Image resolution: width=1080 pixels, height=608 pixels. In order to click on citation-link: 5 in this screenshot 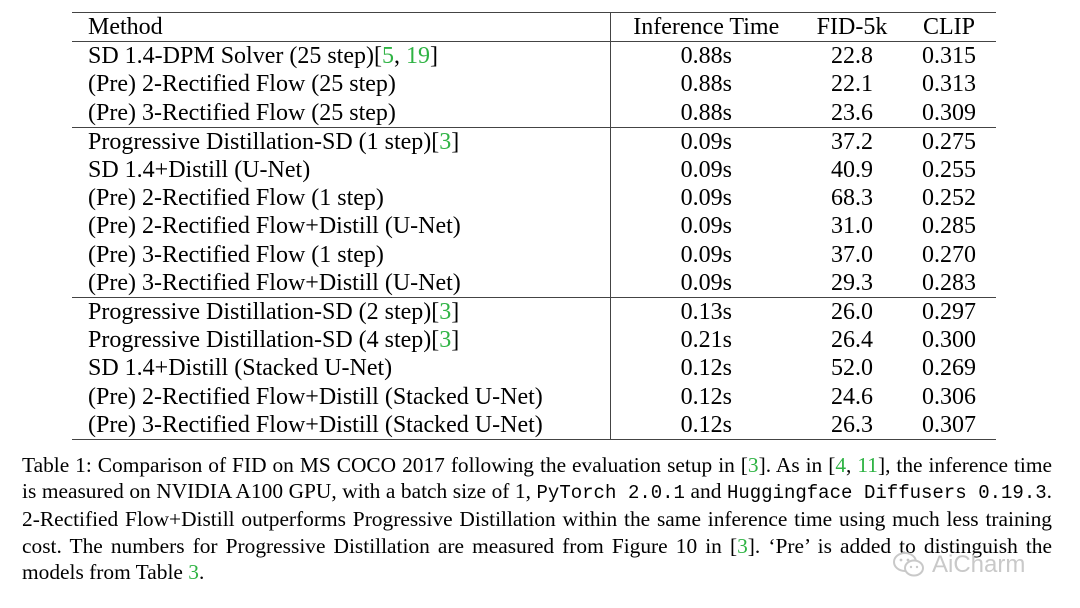, I will do `click(388, 56)`.